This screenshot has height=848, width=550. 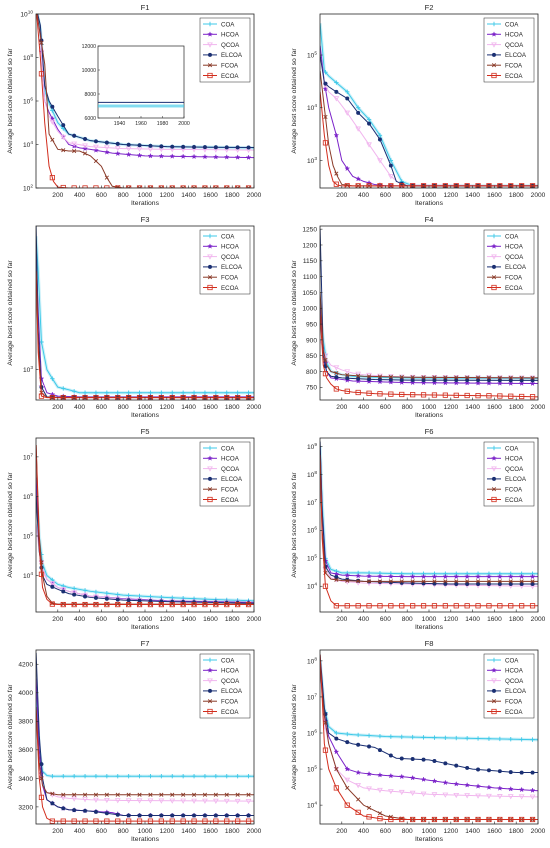 What do you see at coordinates (512, 448) in the screenshot?
I see `legend-label: COA` at bounding box center [512, 448].